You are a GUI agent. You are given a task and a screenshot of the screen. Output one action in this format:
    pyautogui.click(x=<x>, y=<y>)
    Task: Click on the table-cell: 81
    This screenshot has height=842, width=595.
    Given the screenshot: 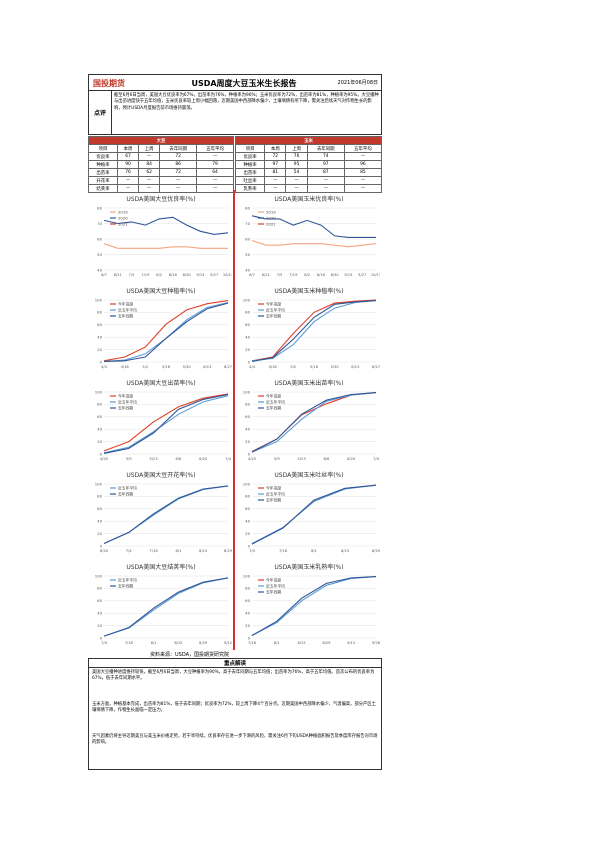 What is the action you would take?
    pyautogui.click(x=275, y=172)
    